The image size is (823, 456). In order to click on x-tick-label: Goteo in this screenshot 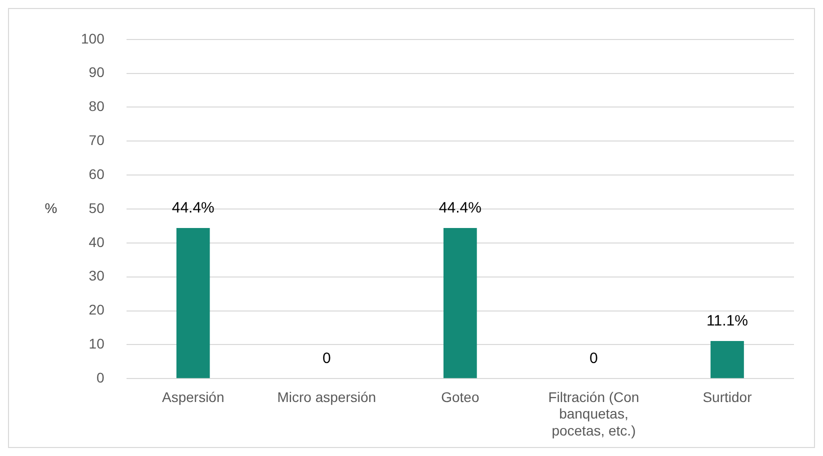, I will do `click(460, 396)`.